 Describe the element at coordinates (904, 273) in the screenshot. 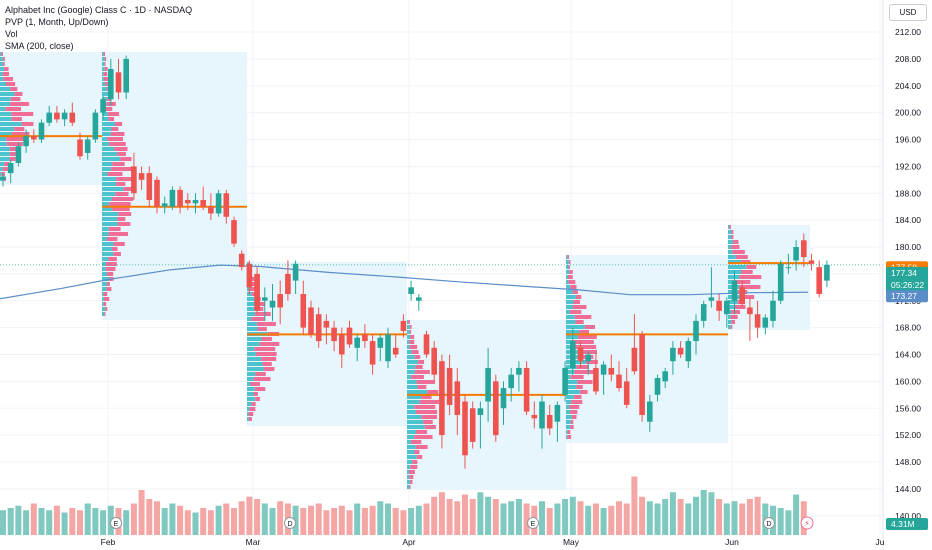

I see `price-tag-label: 177.34` at that location.